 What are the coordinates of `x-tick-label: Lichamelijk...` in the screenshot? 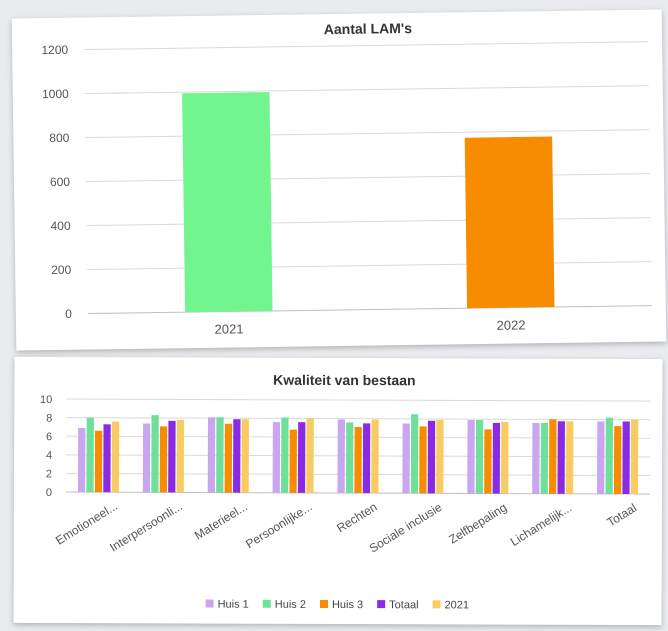 It's located at (541, 524).